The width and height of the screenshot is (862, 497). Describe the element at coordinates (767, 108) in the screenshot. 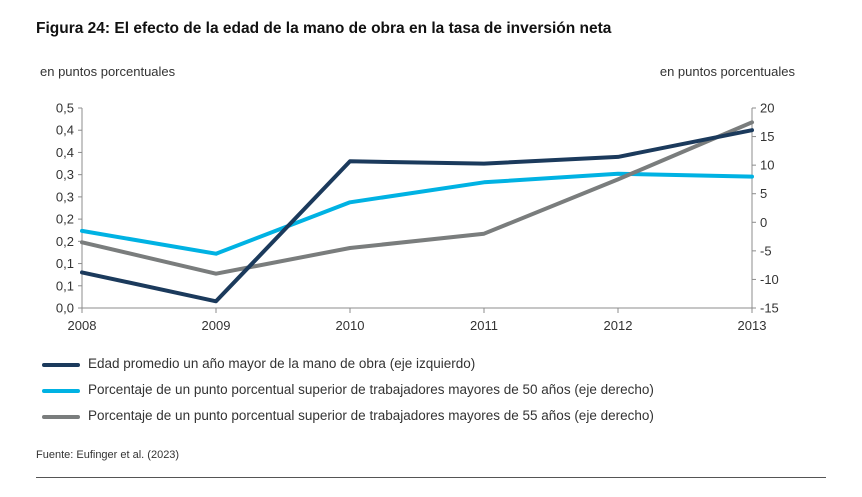

I see `right-axis-tick-label: 20` at that location.